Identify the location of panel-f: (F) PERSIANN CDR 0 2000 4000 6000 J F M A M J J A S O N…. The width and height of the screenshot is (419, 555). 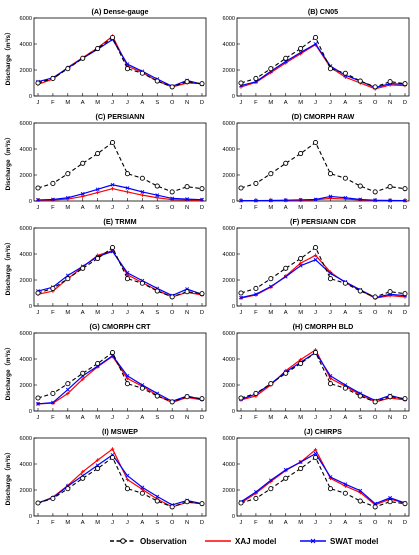
(316, 266).